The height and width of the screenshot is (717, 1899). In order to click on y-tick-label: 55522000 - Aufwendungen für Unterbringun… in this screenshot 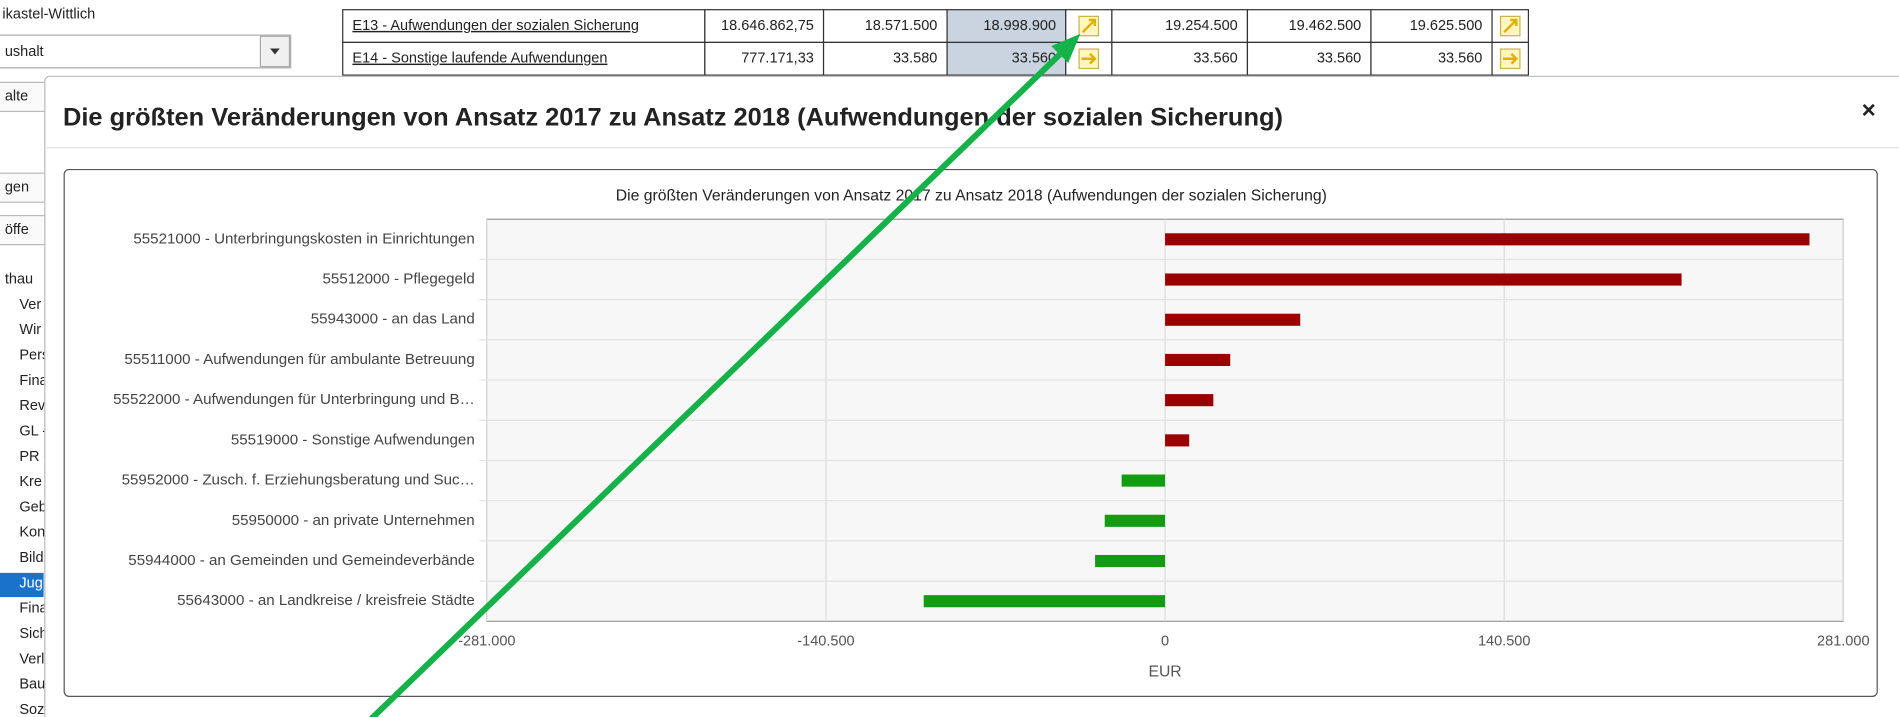, I will do `click(294, 399)`.